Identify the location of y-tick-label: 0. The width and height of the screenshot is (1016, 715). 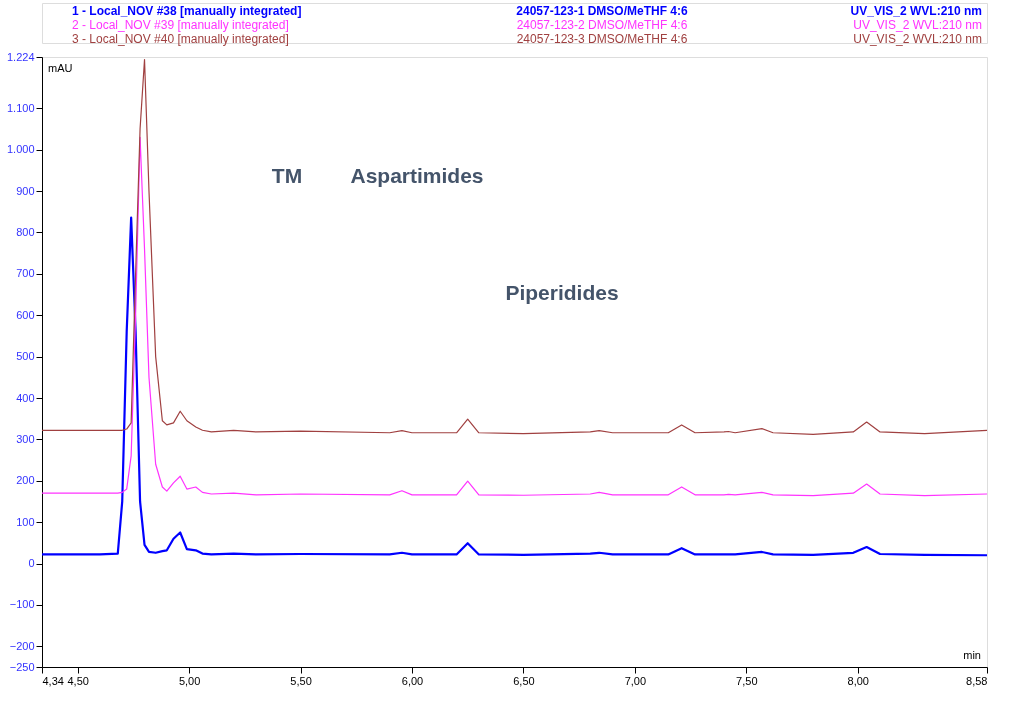
(31, 563).